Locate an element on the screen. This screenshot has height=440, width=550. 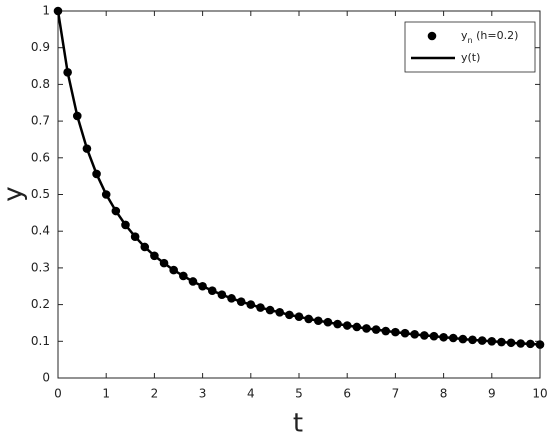
x-axis-label: t is located at coordinates (298, 424).